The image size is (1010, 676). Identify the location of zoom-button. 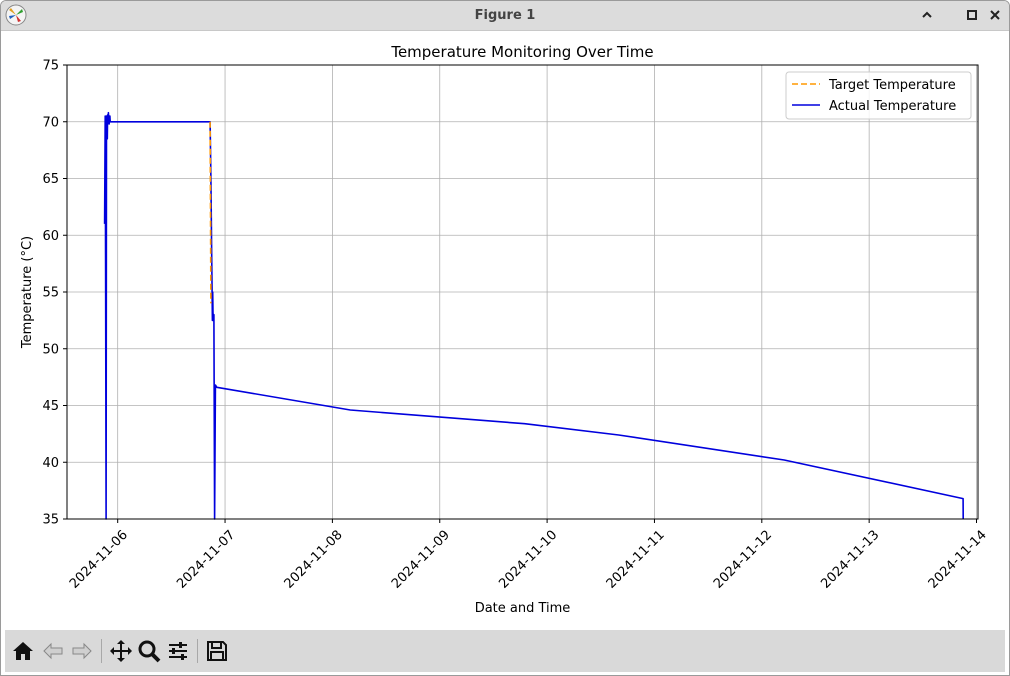
(149, 651).